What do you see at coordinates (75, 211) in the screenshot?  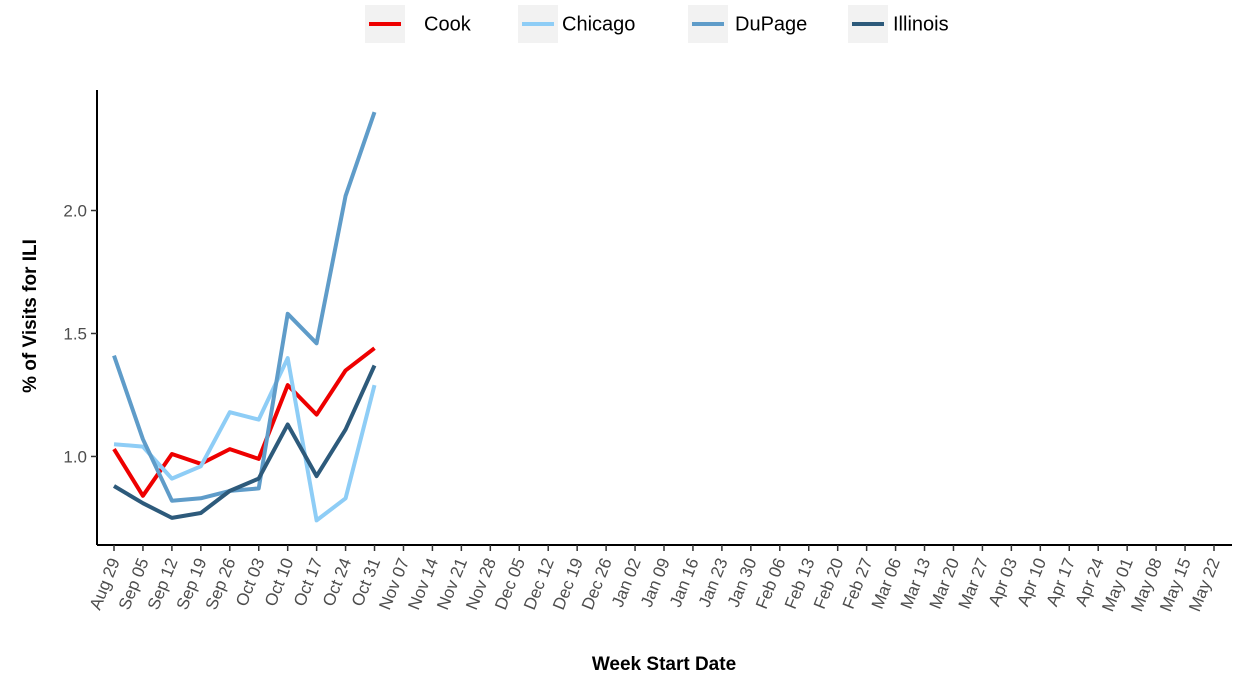 I see `y-tick-label: 2.0` at bounding box center [75, 211].